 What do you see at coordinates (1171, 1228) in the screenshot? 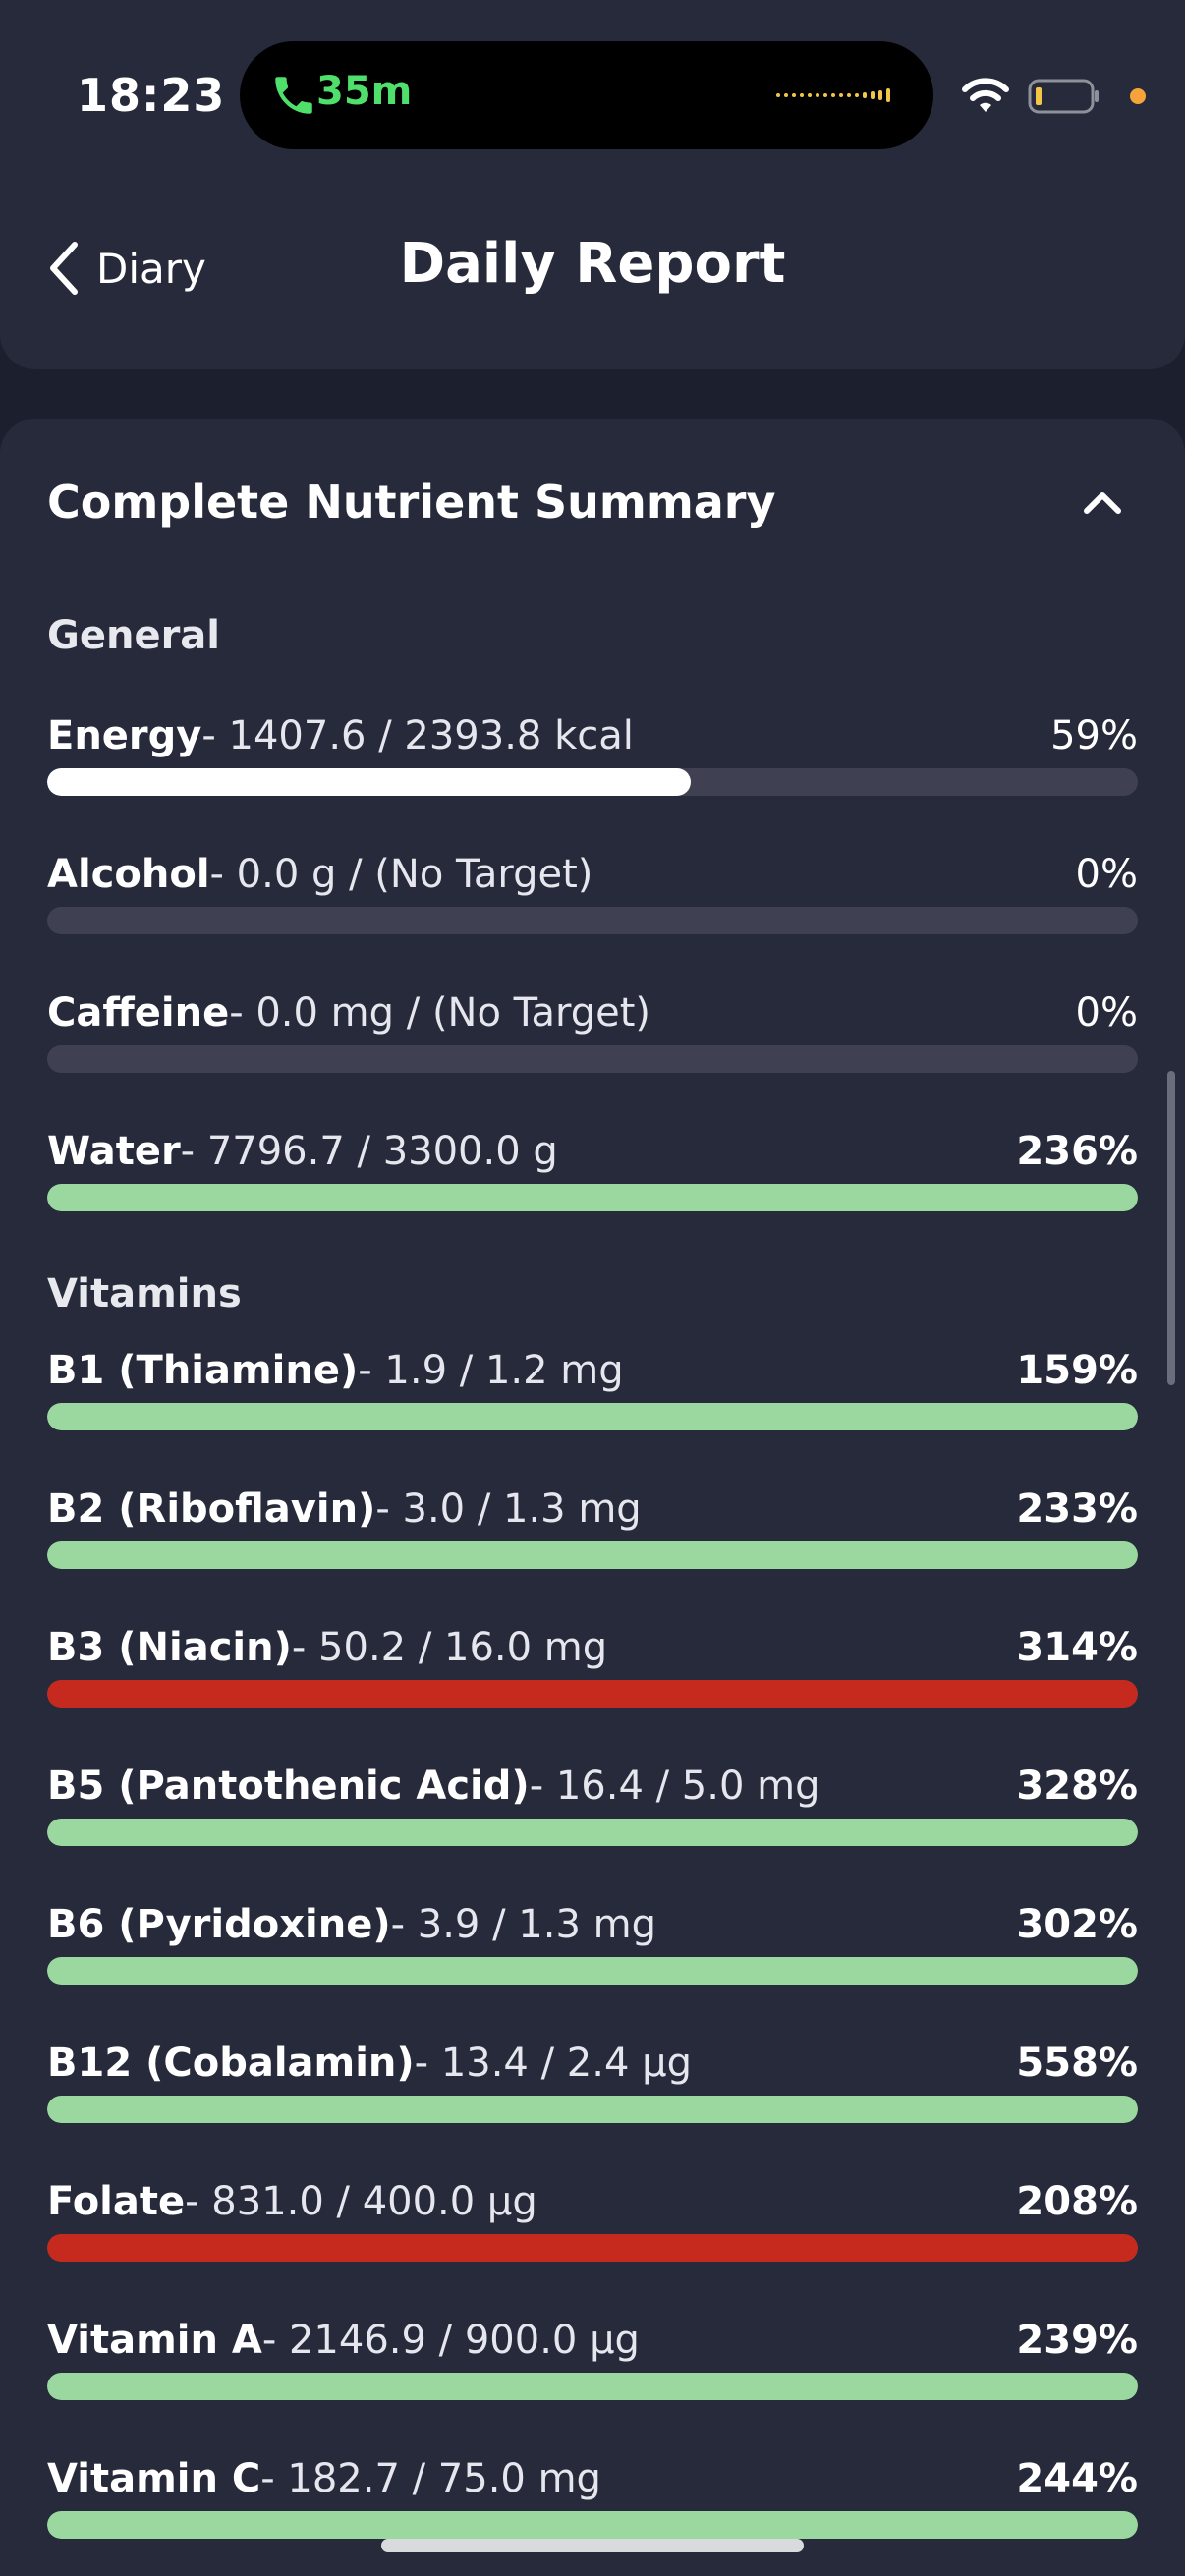
I see `scrollbar` at bounding box center [1171, 1228].